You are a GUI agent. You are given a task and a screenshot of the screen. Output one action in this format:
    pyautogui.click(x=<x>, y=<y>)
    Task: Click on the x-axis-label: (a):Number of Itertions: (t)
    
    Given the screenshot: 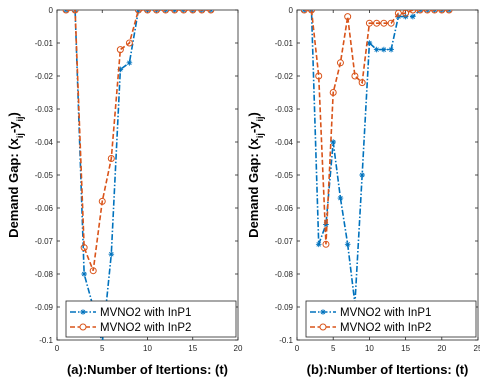 What is the action you would take?
    pyautogui.click(x=147, y=369)
    